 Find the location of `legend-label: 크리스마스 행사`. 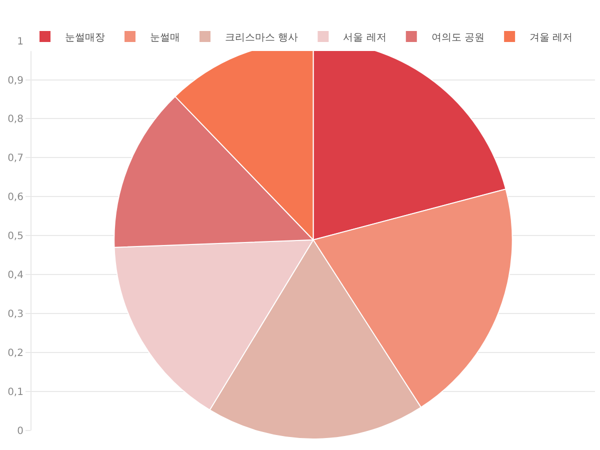

legend-label: 크리스마스 행사 is located at coordinates (261, 38).